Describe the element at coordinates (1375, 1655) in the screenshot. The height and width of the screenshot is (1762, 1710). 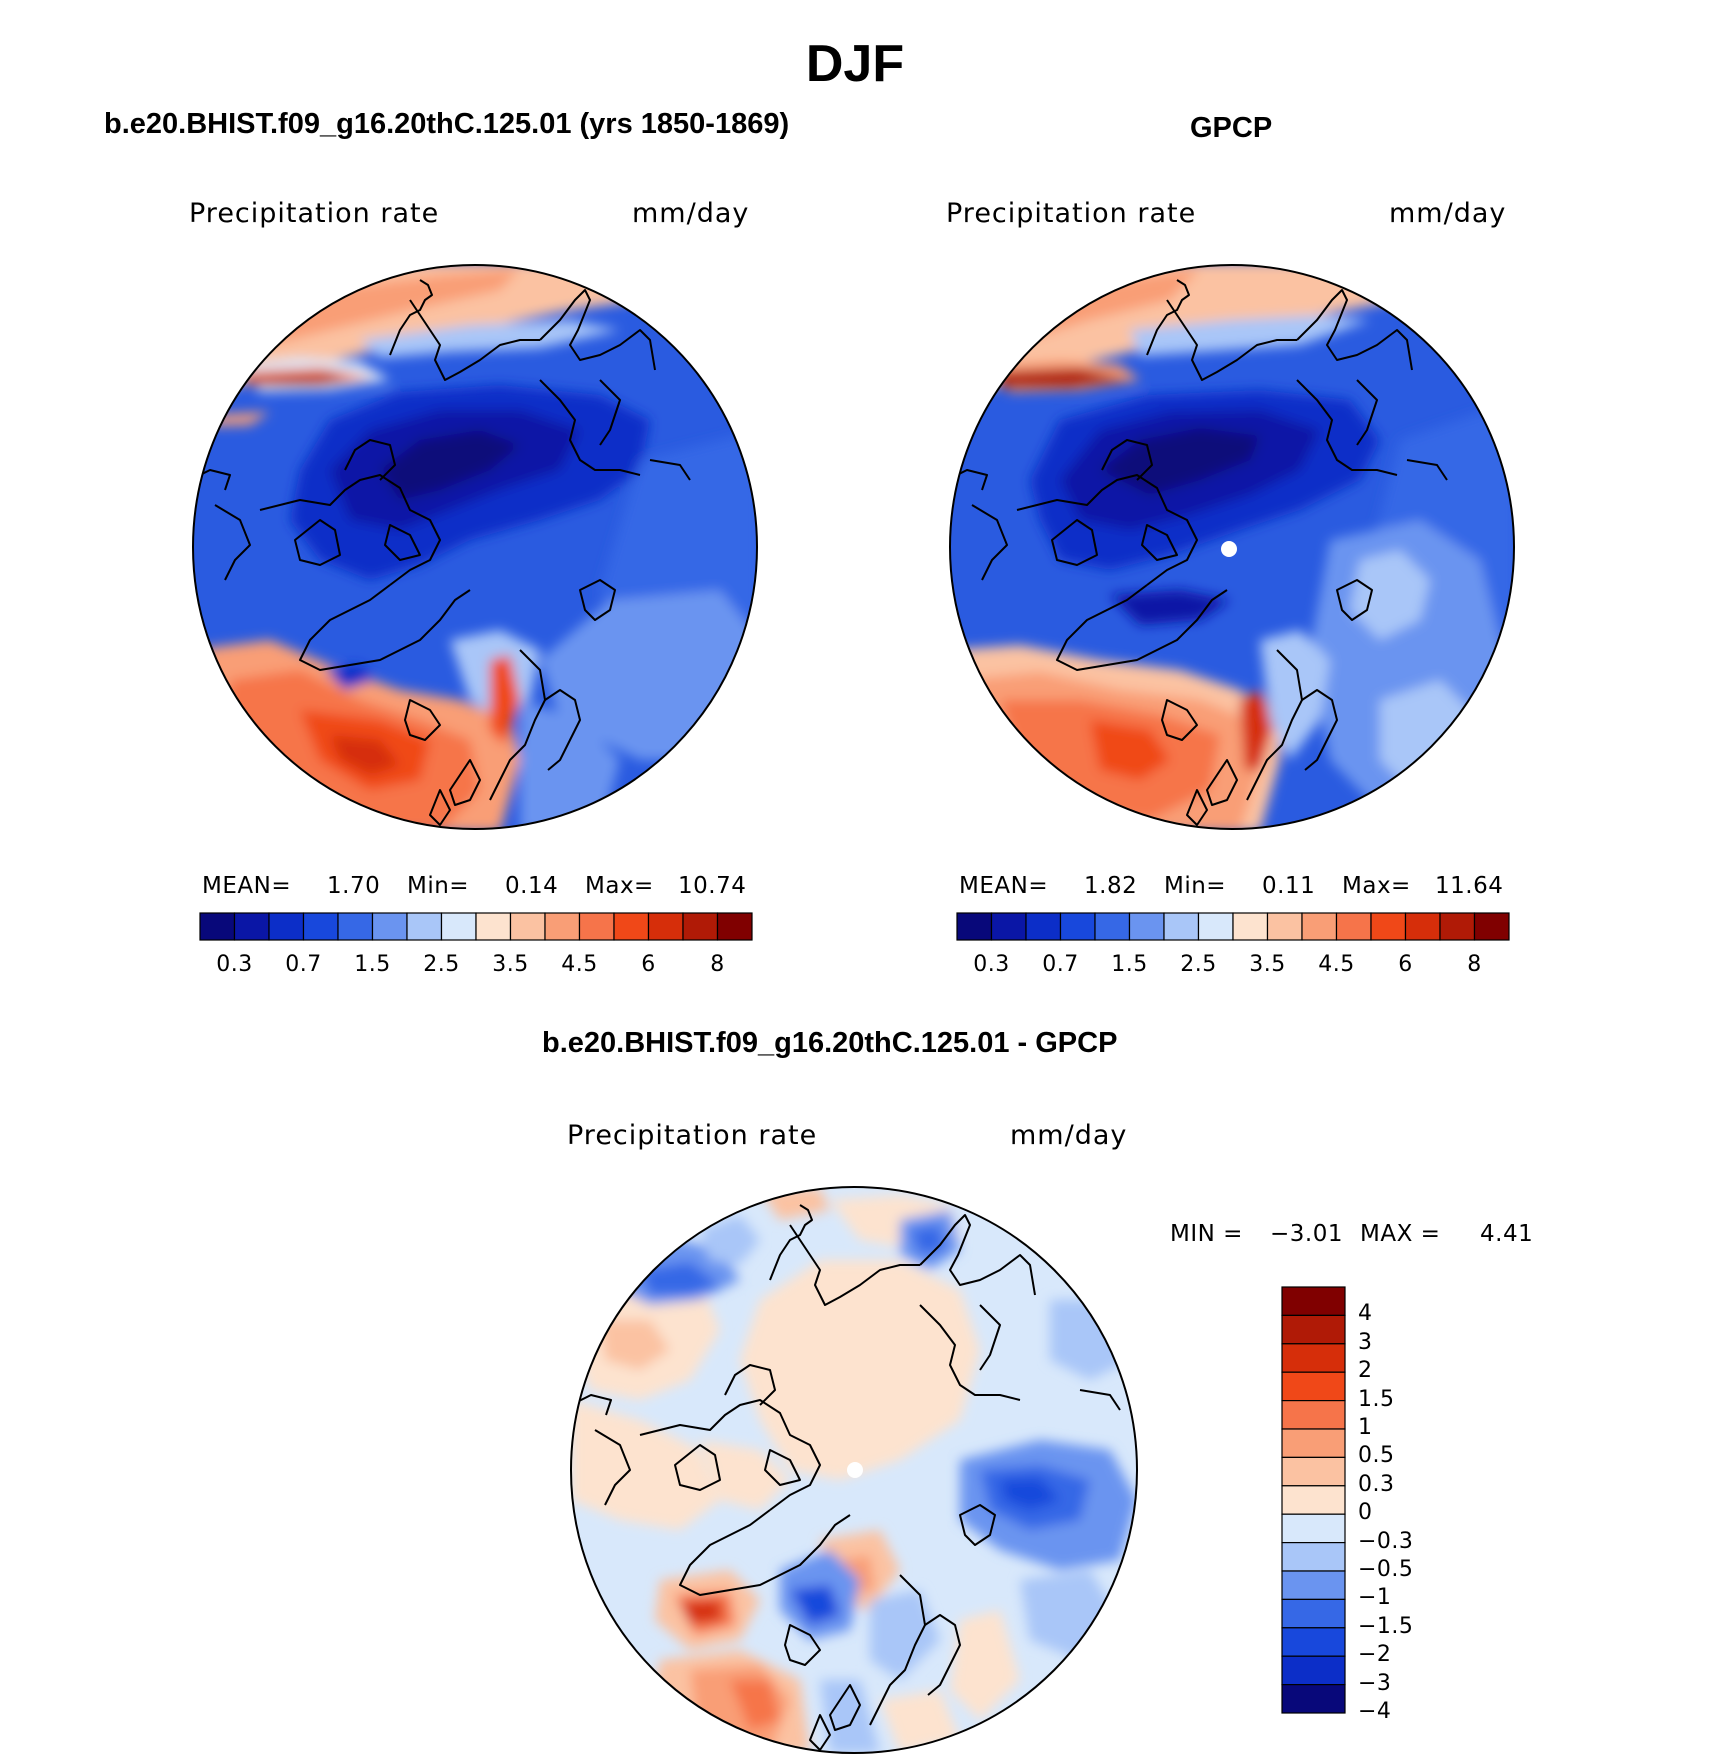
I see `diff-colorbar-tick: −2` at that location.